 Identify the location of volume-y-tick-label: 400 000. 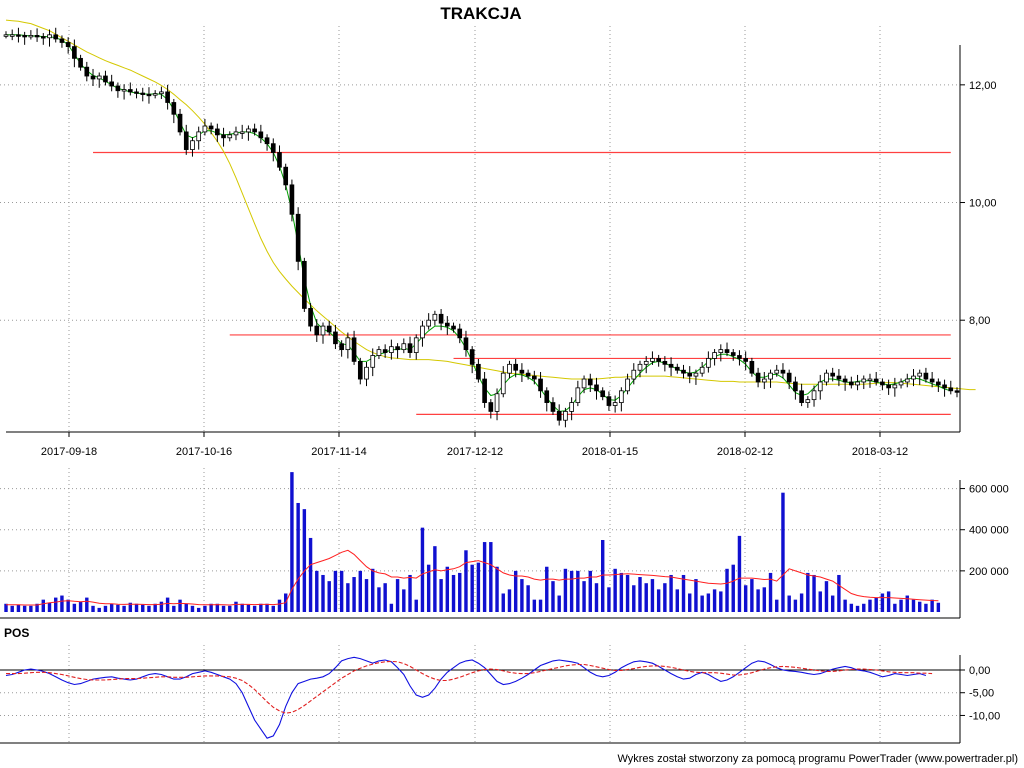
(989, 531).